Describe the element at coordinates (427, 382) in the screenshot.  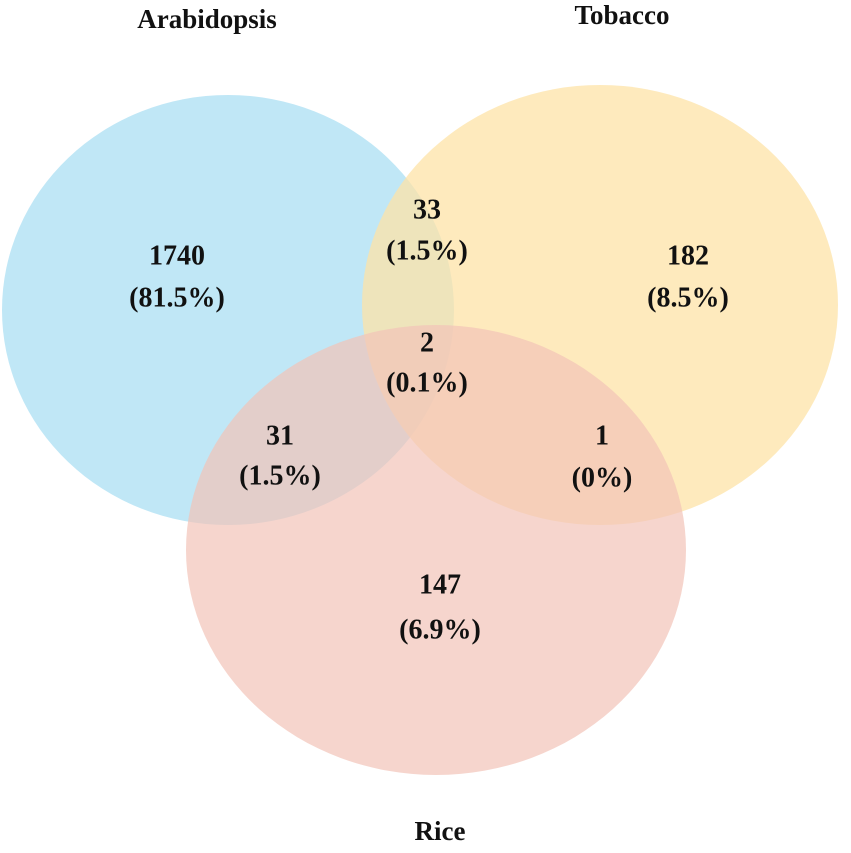
I see `region-percent: (0.1%)` at that location.